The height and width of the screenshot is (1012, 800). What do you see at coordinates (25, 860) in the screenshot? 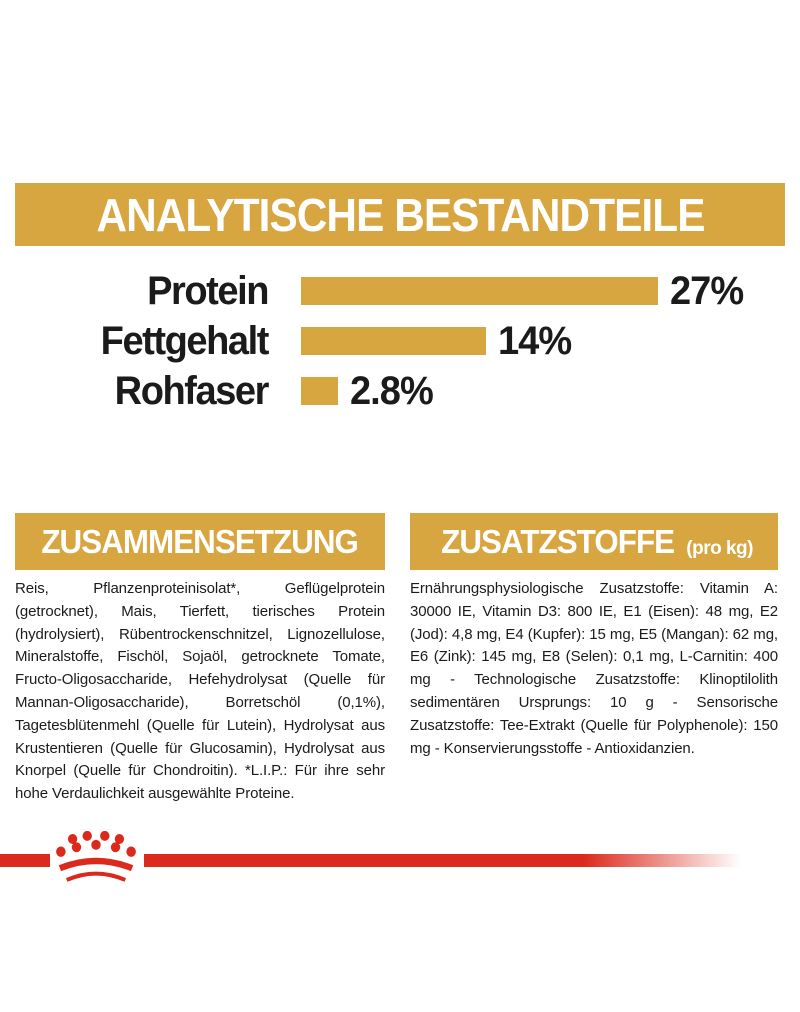
I see `footer-red-rule-left` at bounding box center [25, 860].